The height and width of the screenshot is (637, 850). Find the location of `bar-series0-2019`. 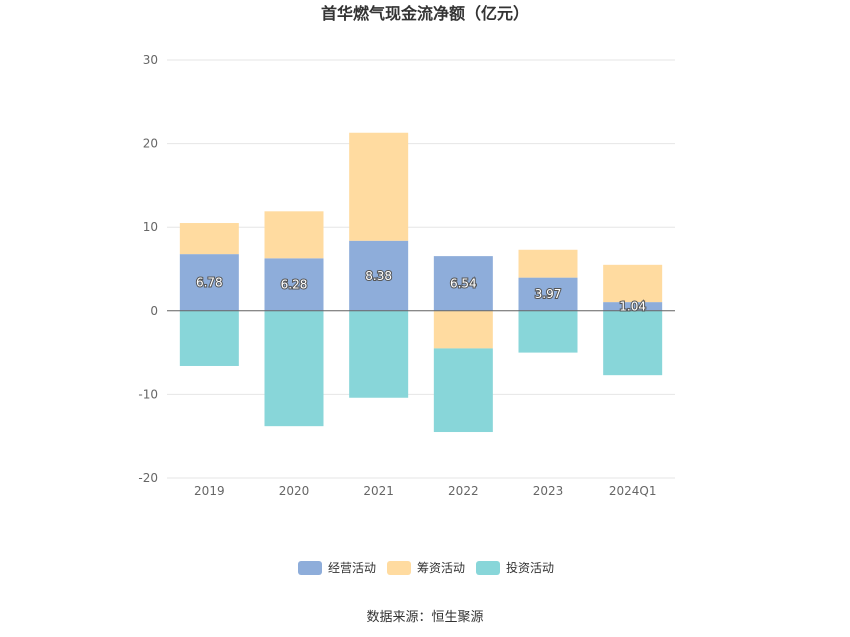

bar-series0-2019 is located at coordinates (209, 282).